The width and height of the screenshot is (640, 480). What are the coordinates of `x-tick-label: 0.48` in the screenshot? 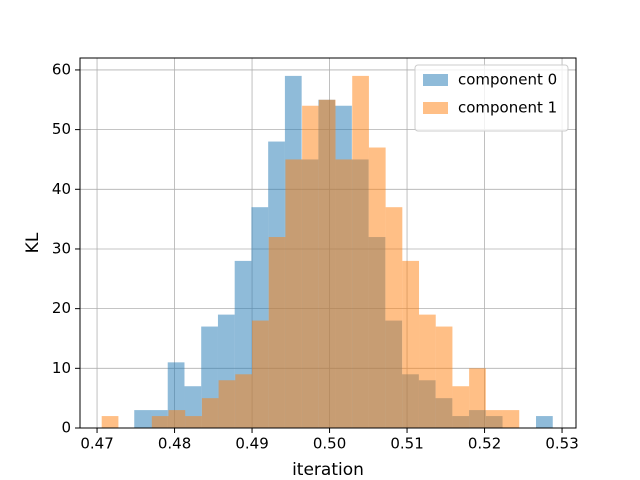 It's located at (174, 444).